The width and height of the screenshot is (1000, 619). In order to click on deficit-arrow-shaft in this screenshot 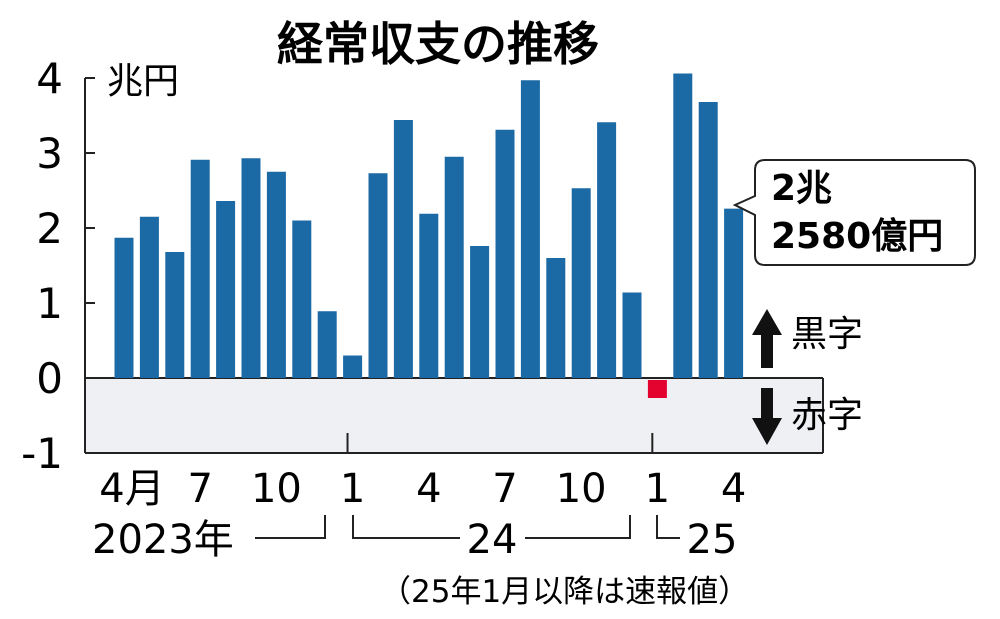, I will do `click(767, 404)`.